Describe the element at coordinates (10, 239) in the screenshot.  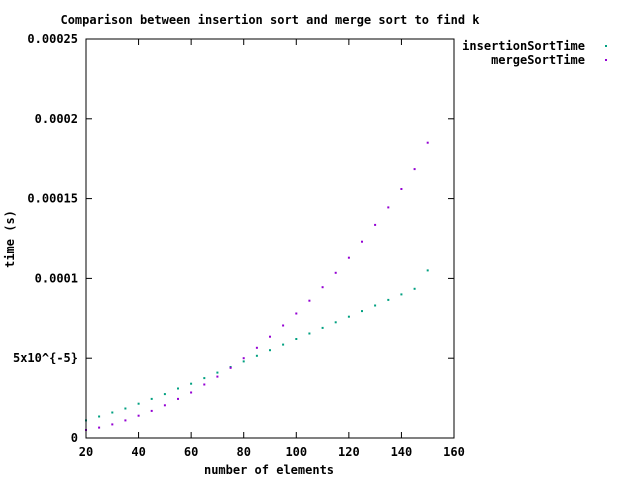
I see `y-axis-label: time (s)` at that location.